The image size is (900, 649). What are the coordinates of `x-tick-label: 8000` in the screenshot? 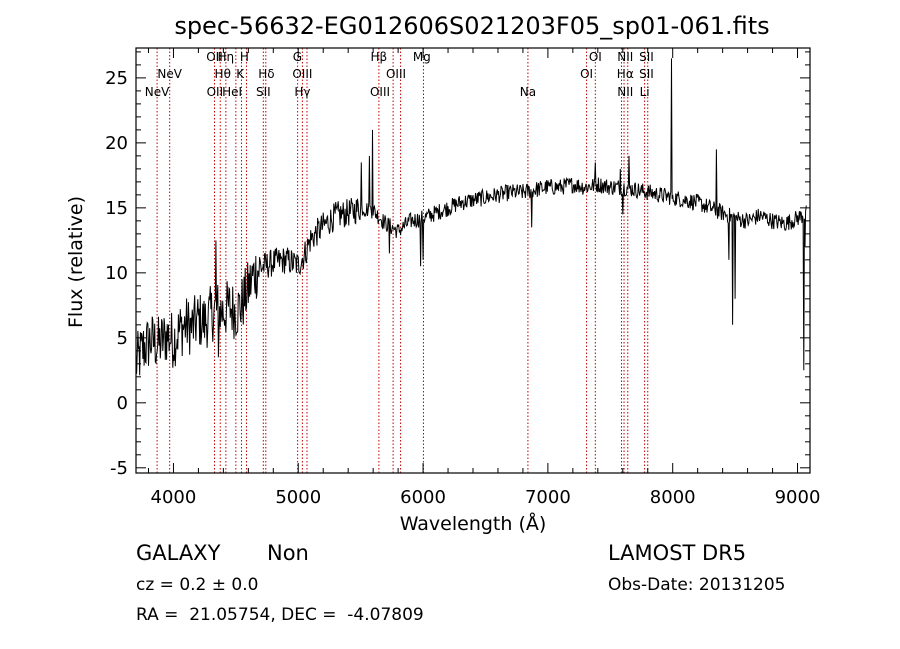 It's located at (673, 497).